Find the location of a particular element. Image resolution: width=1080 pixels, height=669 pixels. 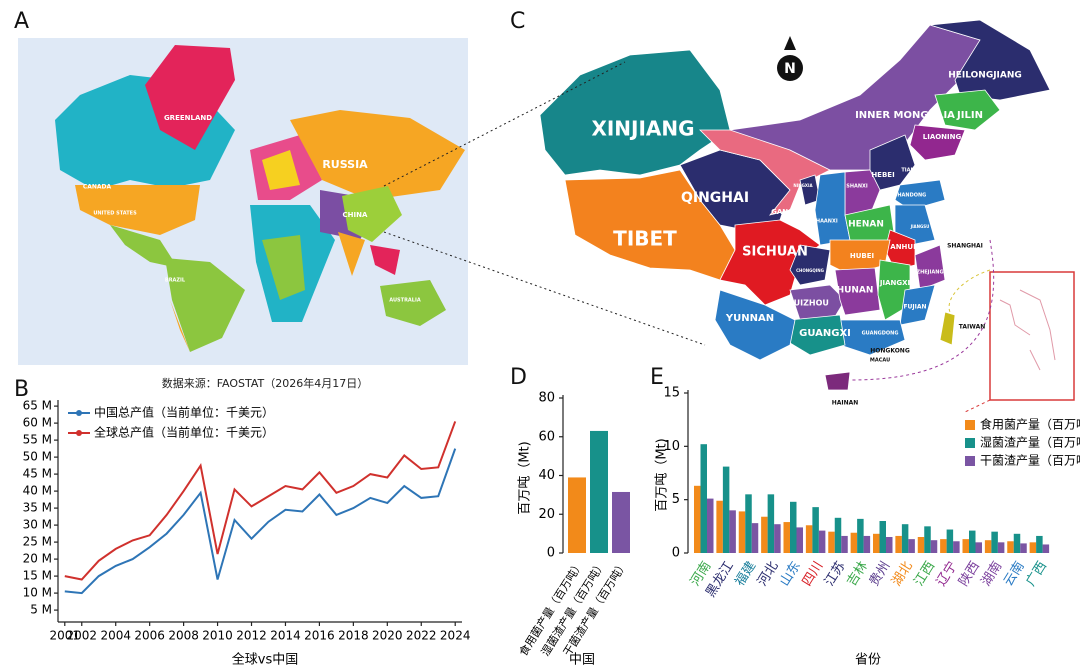

province-label: SHANGHAI is located at coordinates (965, 246).